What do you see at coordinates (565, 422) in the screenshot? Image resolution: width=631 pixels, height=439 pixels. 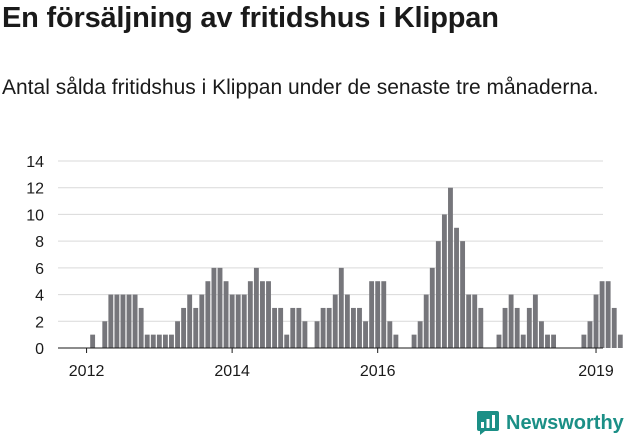 I see `brand-name: Newsworthy` at bounding box center [565, 422].